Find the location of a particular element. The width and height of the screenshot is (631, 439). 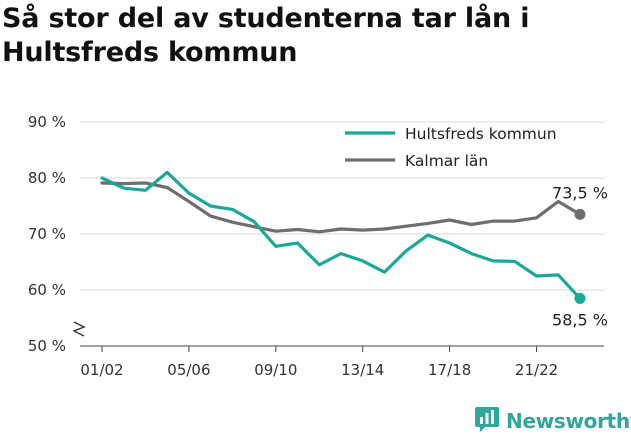

y-tick-label: 60 % is located at coordinates (47, 290).